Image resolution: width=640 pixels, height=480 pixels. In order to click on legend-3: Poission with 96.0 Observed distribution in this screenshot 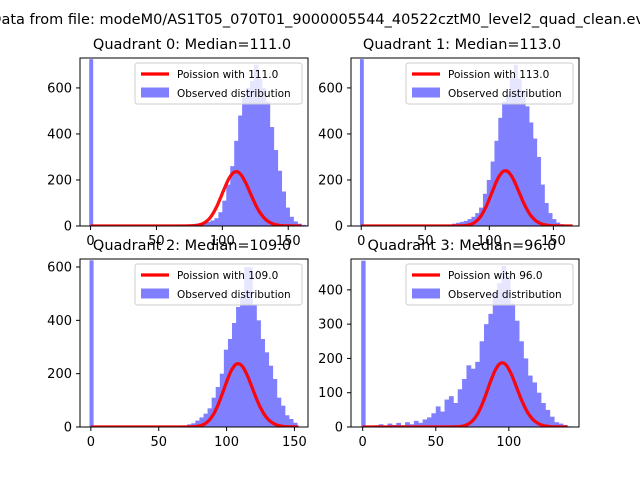, I will do `click(489, 284)`.